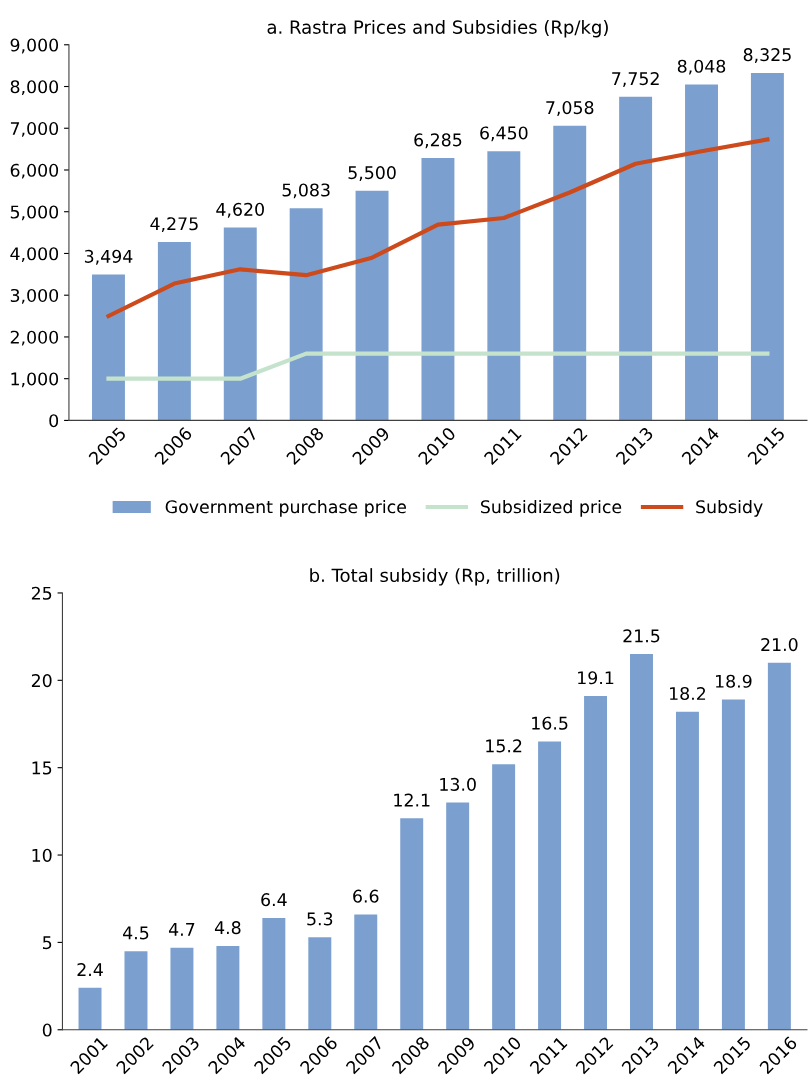 The height and width of the screenshot is (1092, 811). Describe the element at coordinates (550, 723) in the screenshot. I see `data-label: 16.5` at that location.